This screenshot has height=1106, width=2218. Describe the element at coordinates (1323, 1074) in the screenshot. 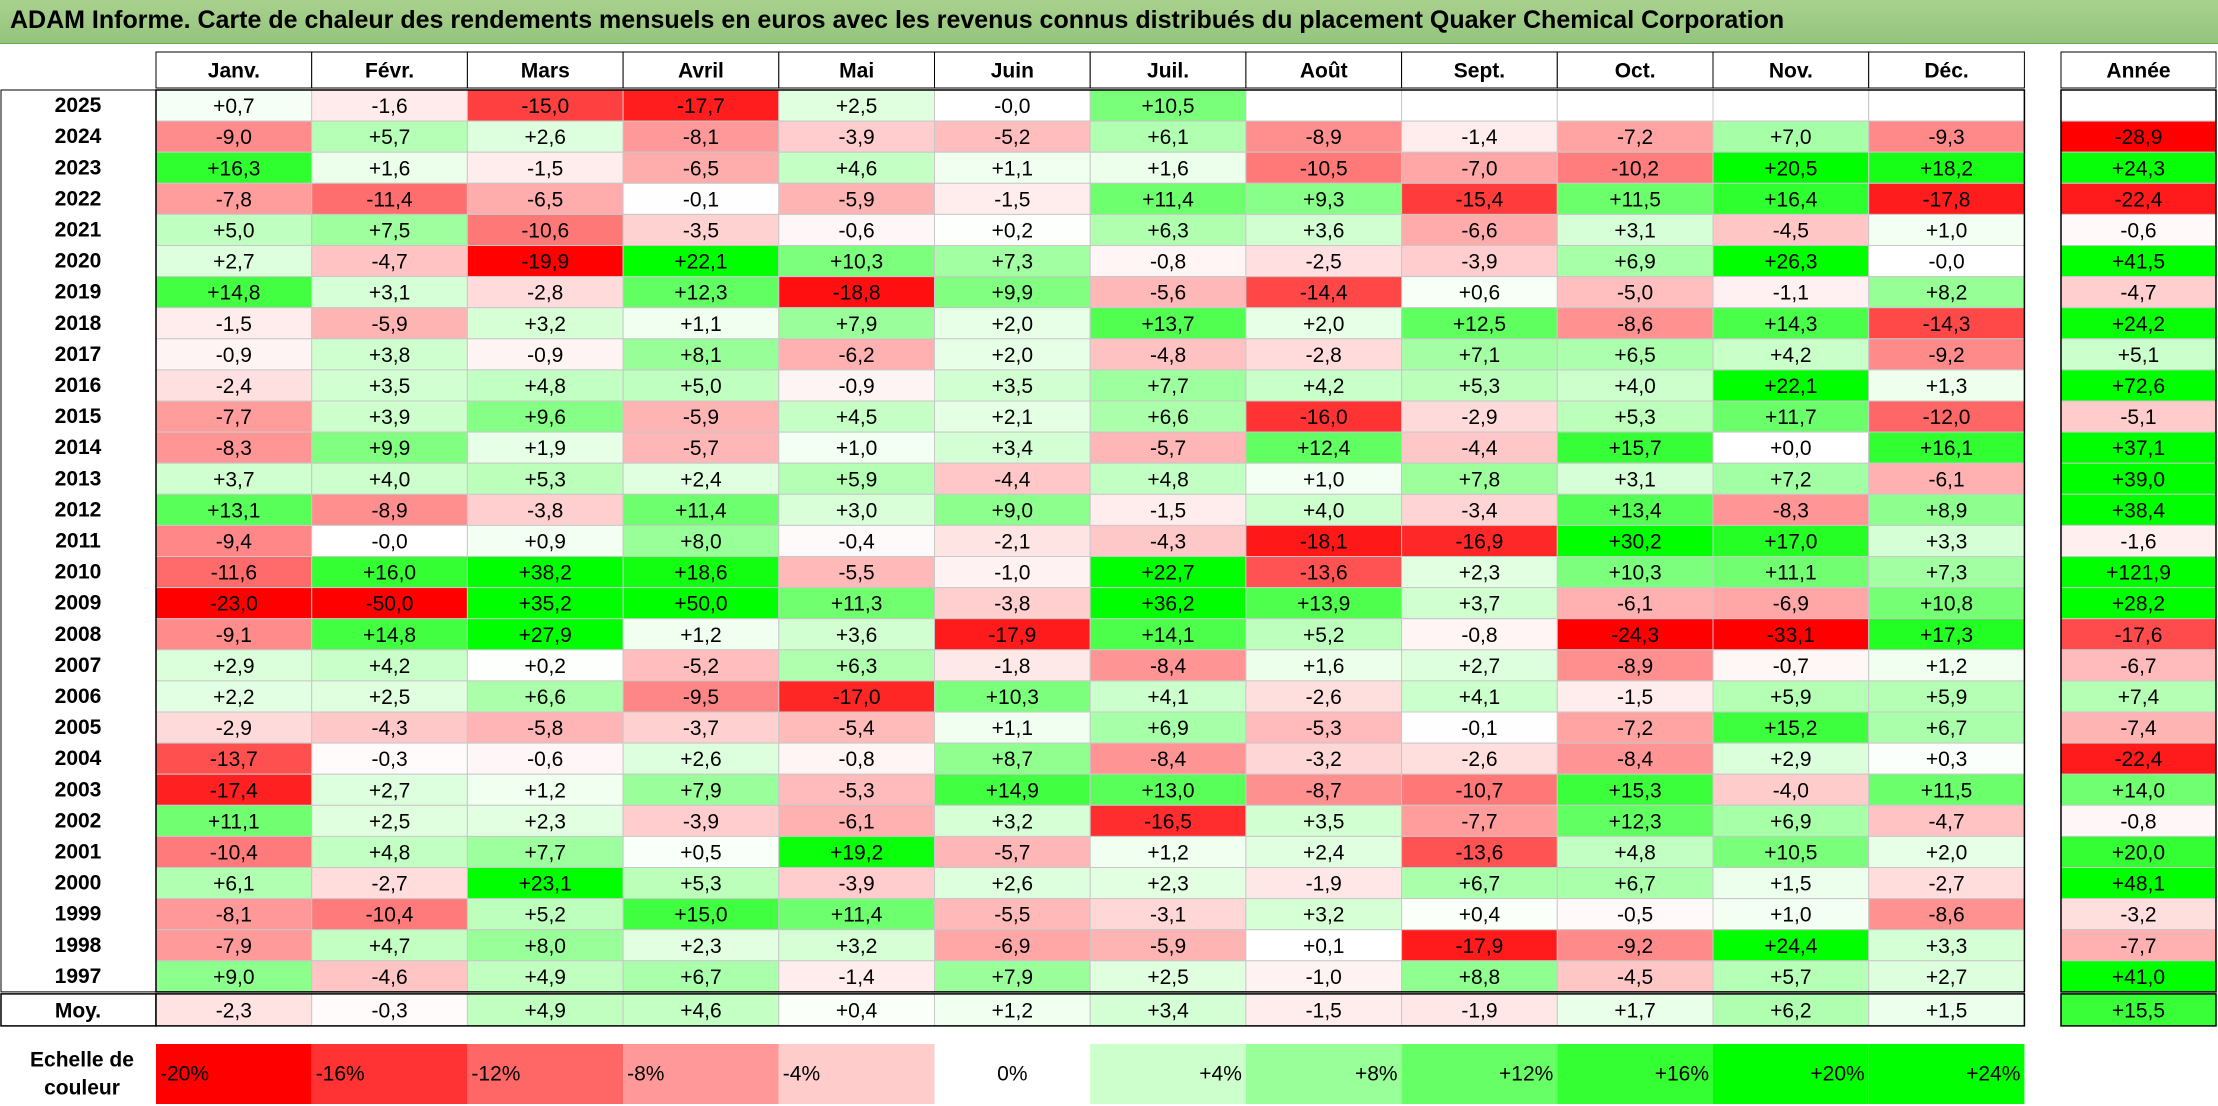

I see `color-scale-swatch` at that location.